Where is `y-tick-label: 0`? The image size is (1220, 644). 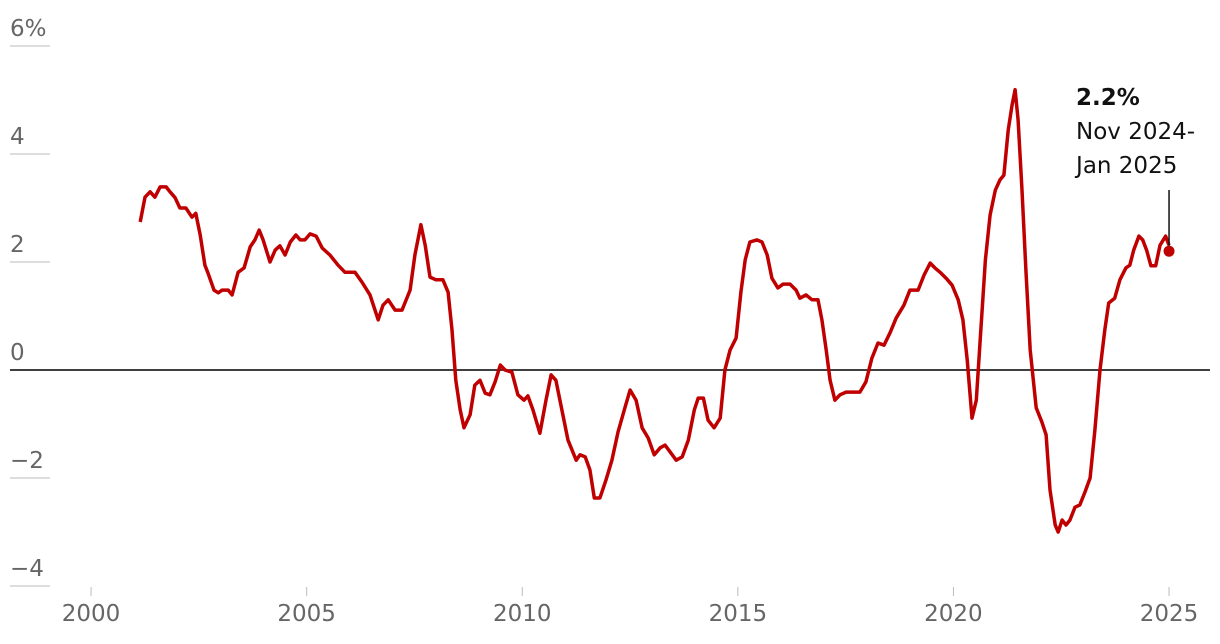
y-tick-label: 0 is located at coordinates (17, 353).